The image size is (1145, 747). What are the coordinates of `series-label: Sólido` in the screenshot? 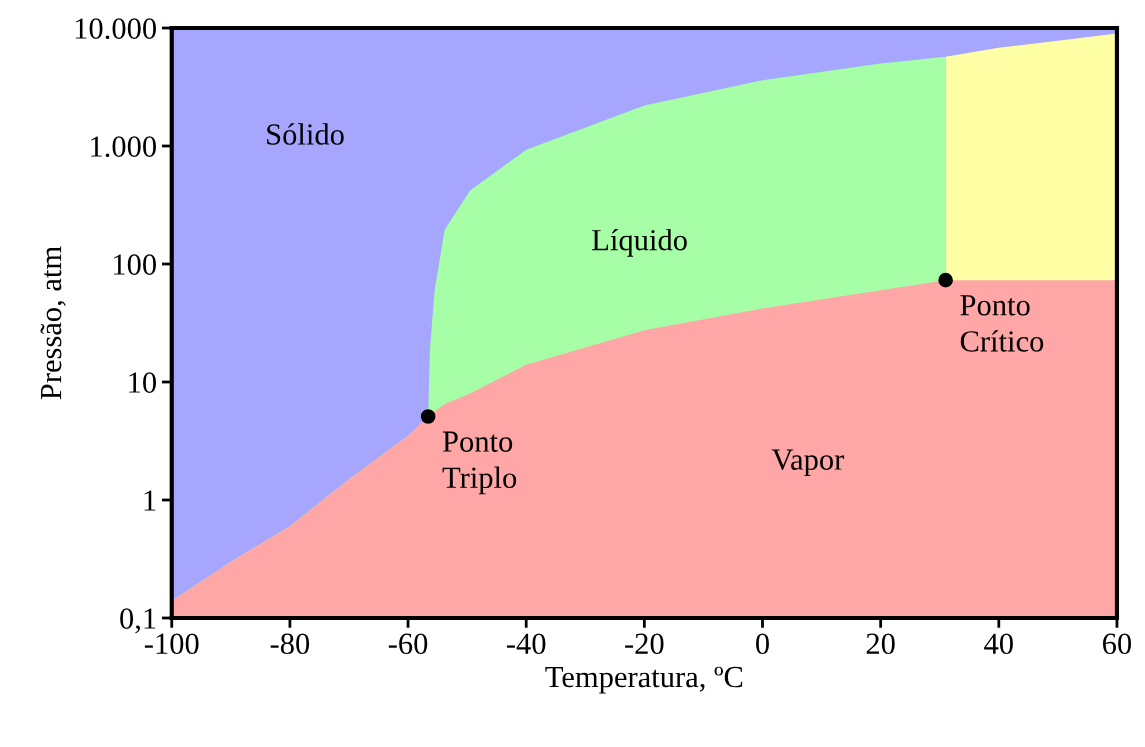 It's located at (305, 134).